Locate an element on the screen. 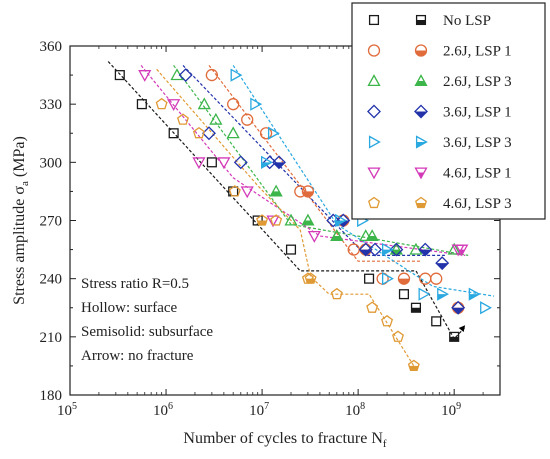 This screenshot has width=550, height=459. y-tick-label: 210 is located at coordinates (51, 338).